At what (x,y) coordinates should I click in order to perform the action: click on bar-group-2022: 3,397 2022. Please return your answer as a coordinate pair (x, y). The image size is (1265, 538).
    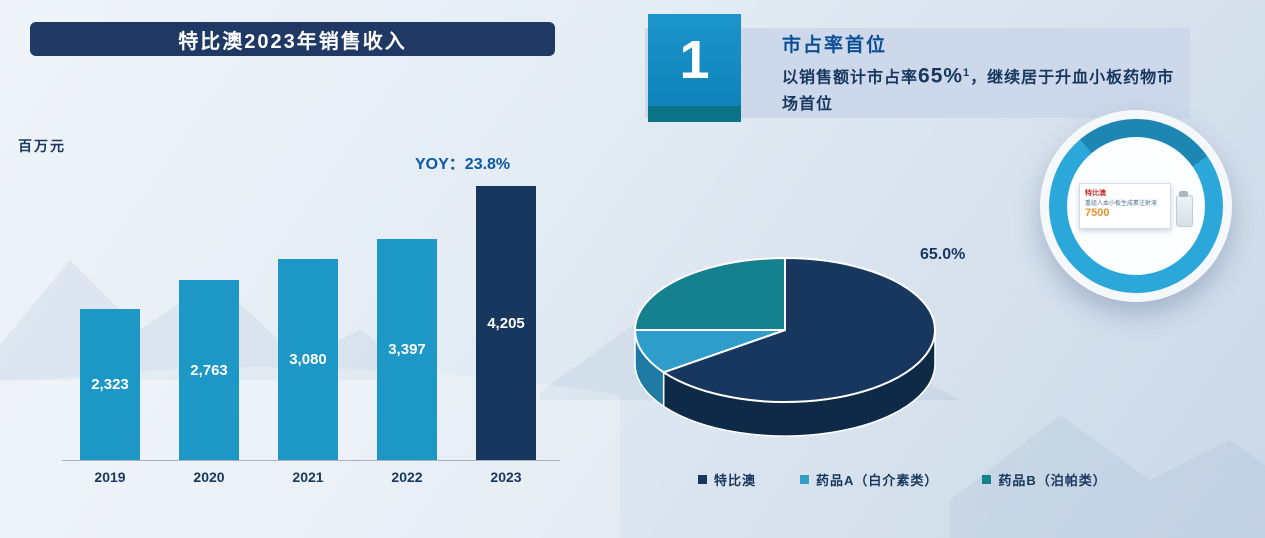
    Looking at the image, I should click on (407, 362).